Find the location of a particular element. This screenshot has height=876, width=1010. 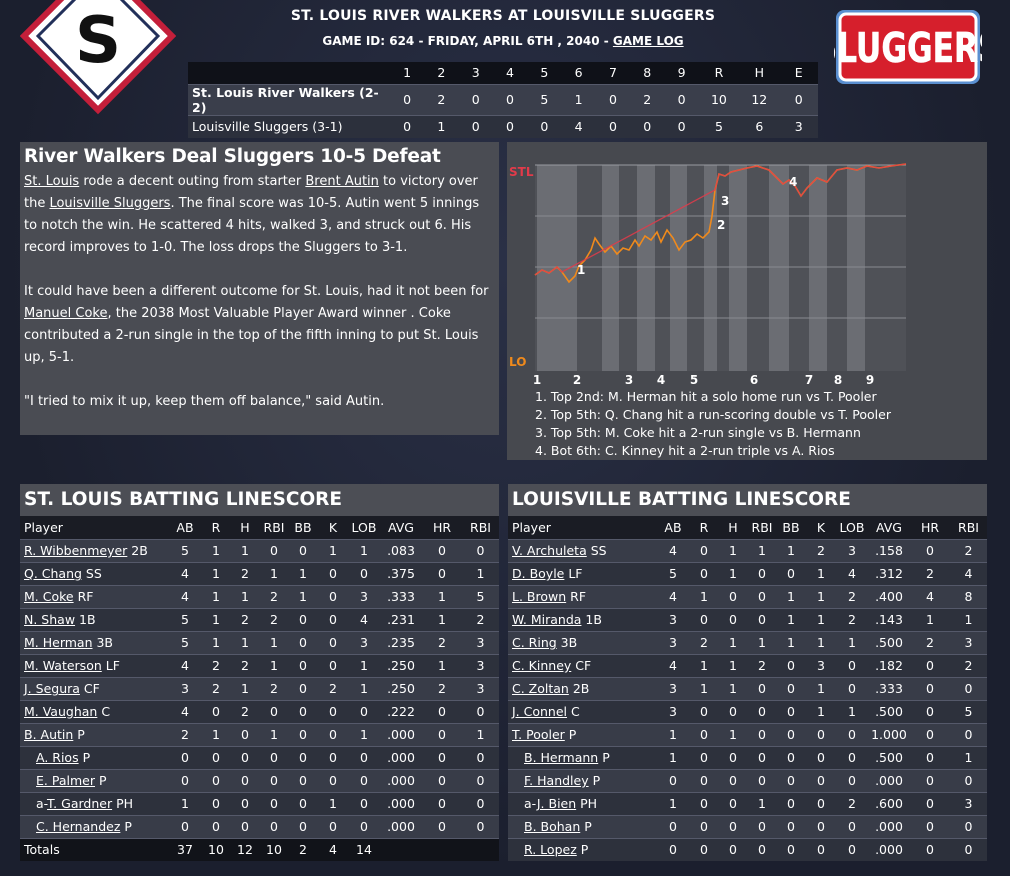

batting-row: M. Coke RF 4 1 1 2 1 0 3.333 1 5 is located at coordinates (259, 596).